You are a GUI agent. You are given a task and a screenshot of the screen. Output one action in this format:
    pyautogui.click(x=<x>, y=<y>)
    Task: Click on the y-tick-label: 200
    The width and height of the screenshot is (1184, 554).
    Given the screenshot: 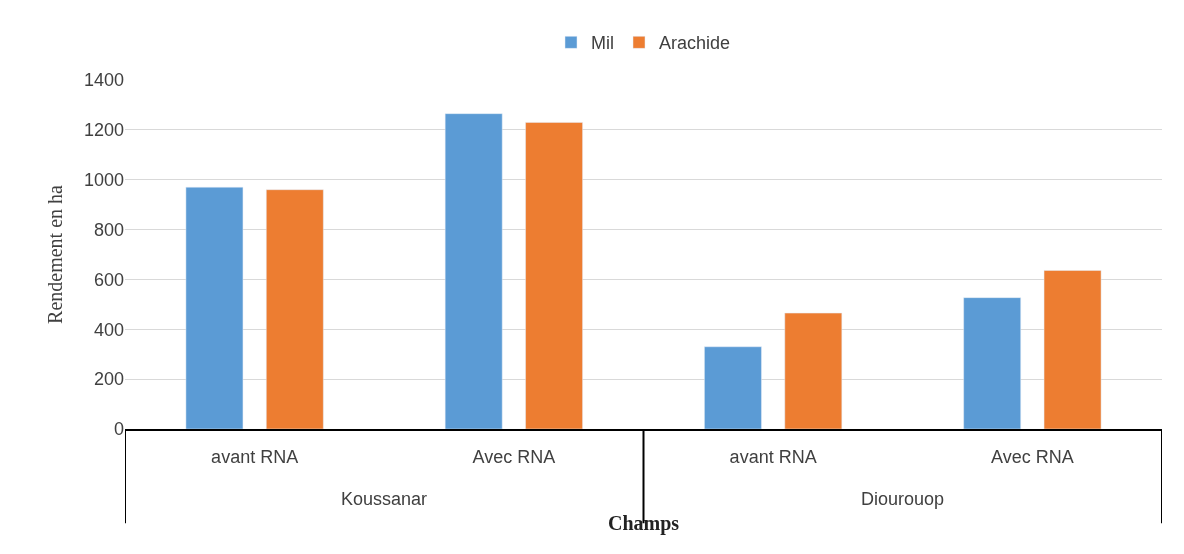 What is the action you would take?
    pyautogui.click(x=108, y=379)
    